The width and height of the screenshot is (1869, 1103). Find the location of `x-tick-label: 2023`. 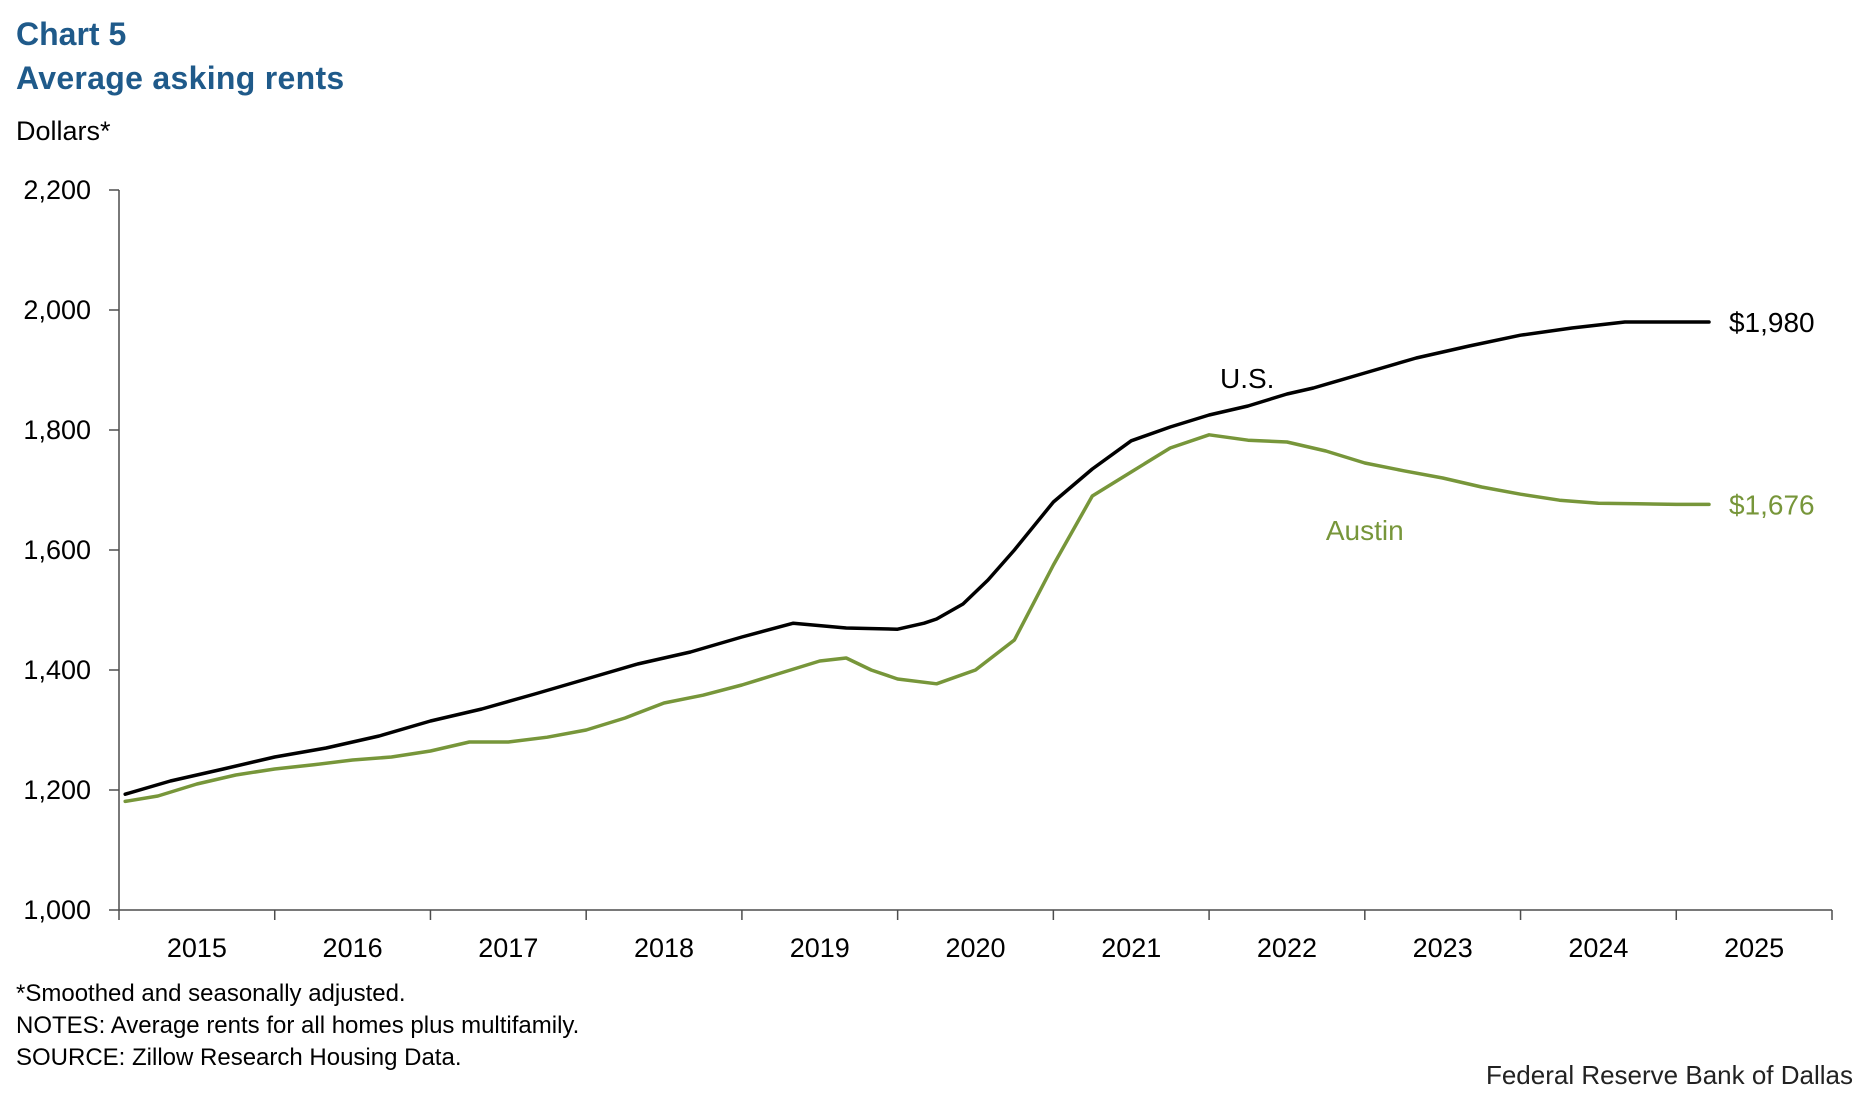

x-tick-label: 2023 is located at coordinates (1443, 948).